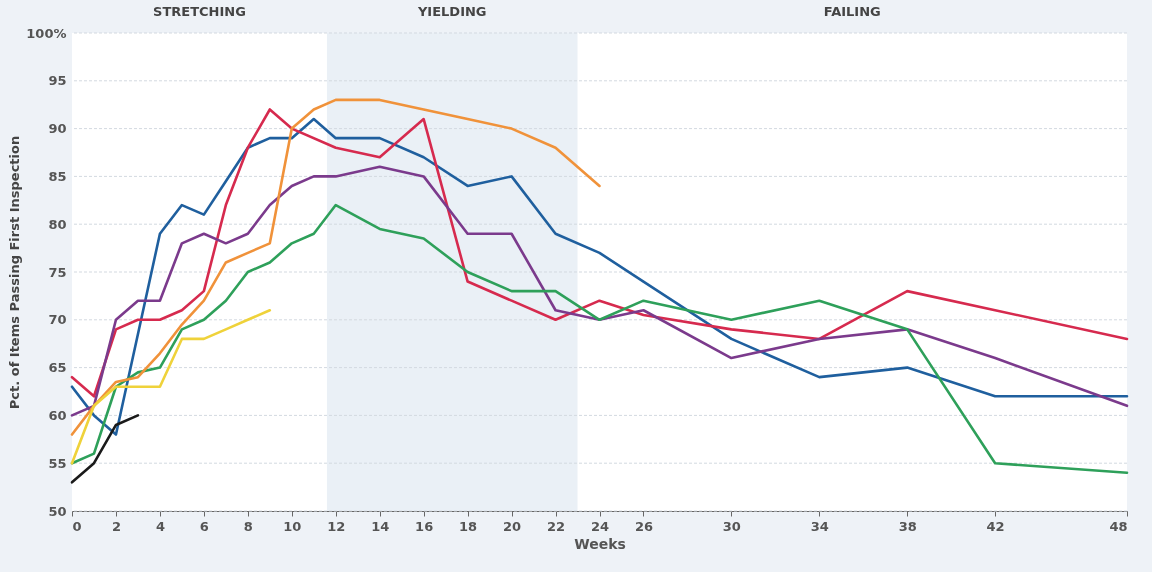  I want to click on x-tick-label: 30, so click(731, 526).